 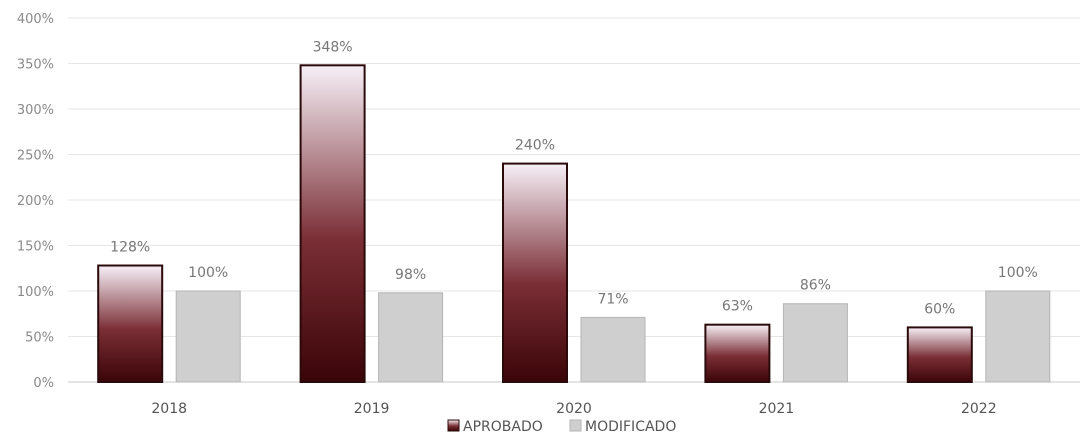 I want to click on data-label-aprobado-2021: 63%, so click(x=737, y=307).